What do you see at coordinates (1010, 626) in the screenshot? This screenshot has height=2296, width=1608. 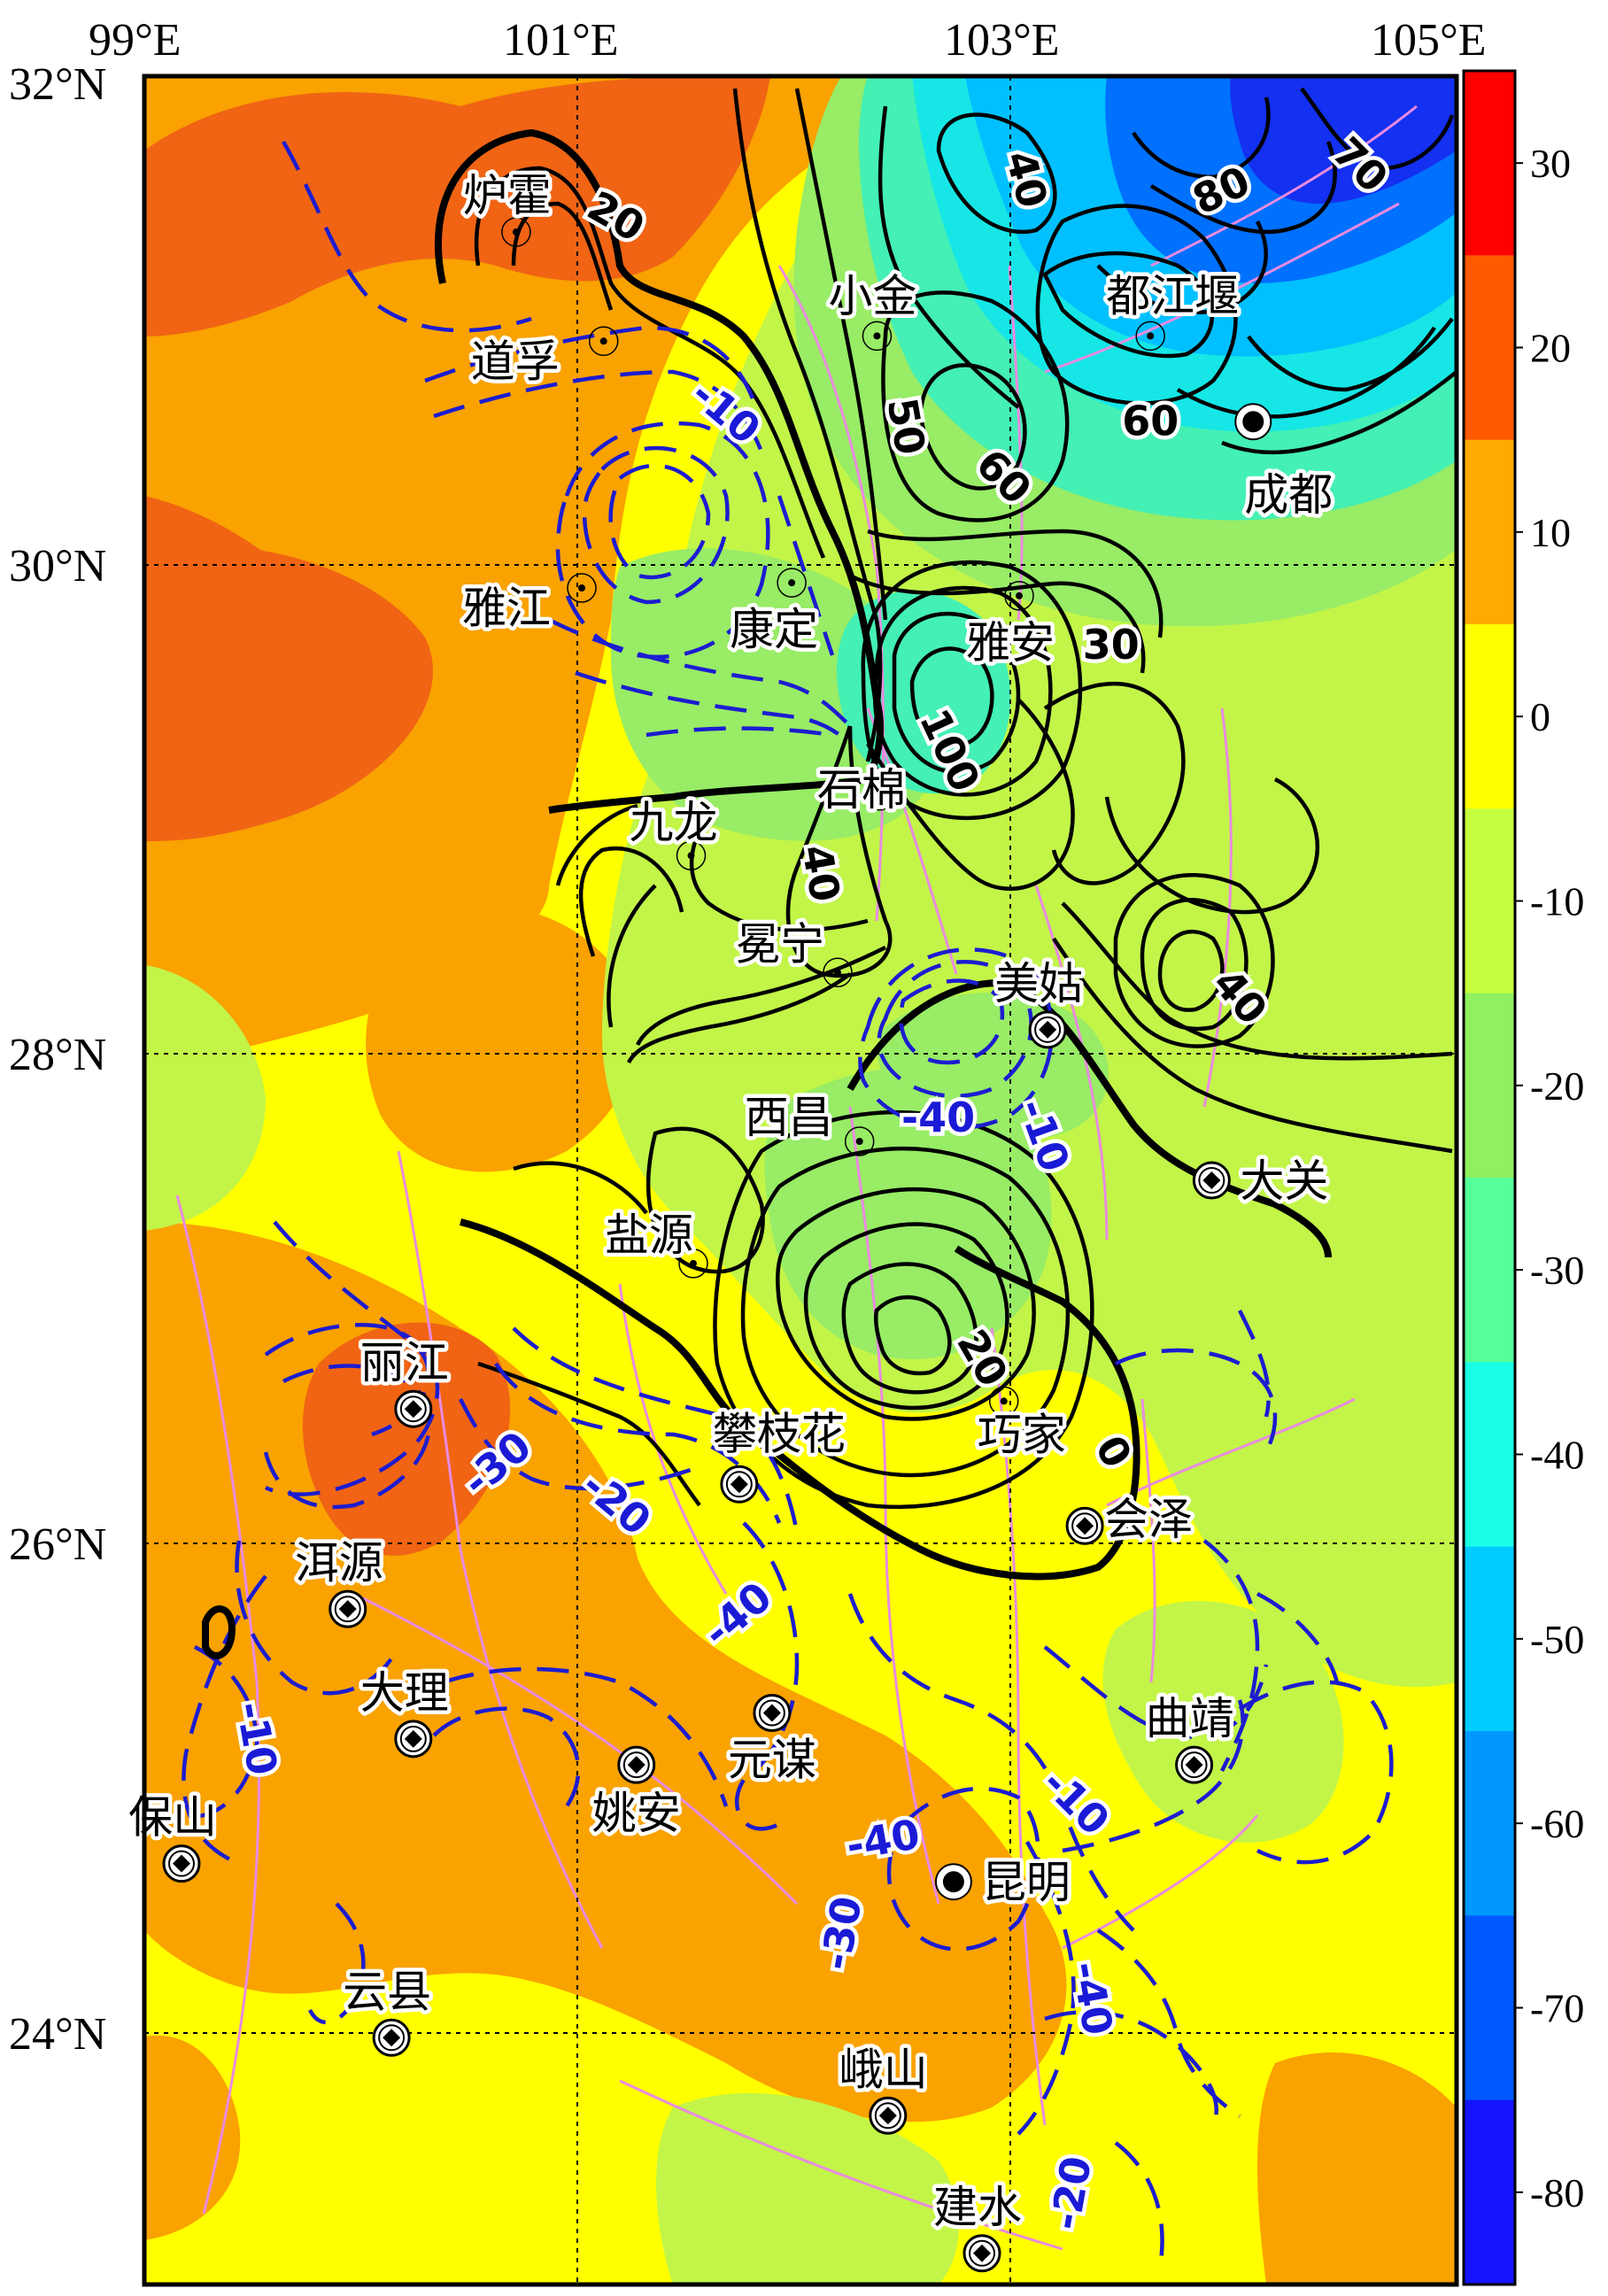 I see `city-marker: 雅安` at bounding box center [1010, 626].